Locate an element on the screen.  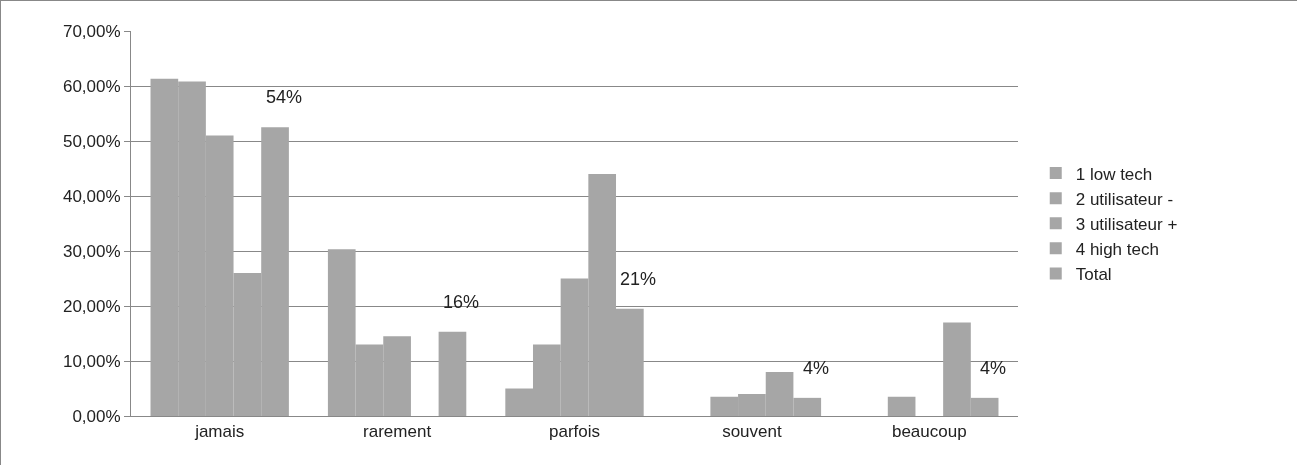
y-tick-label: 40,00% is located at coordinates (91, 196).